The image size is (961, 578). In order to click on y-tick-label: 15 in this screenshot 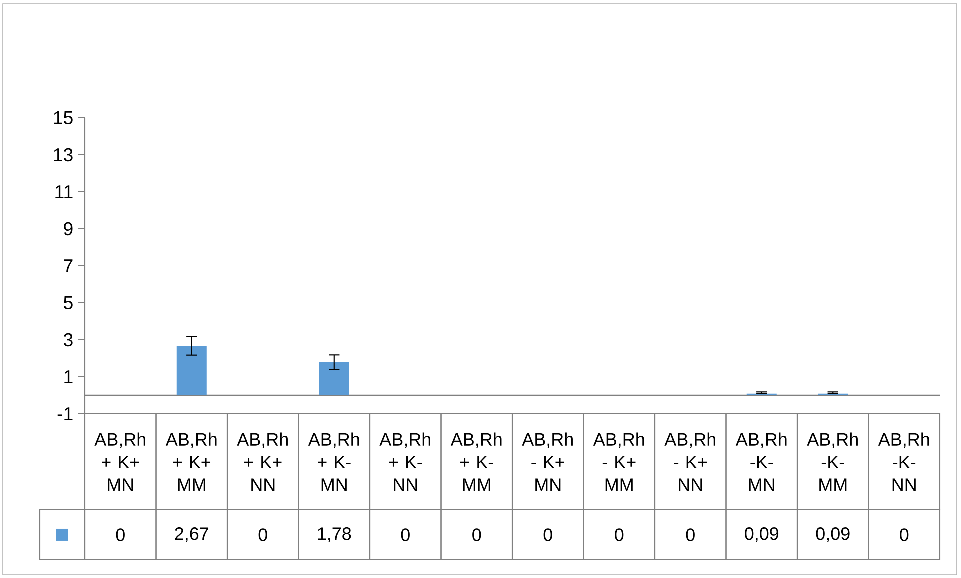, I will do `click(63, 118)`.